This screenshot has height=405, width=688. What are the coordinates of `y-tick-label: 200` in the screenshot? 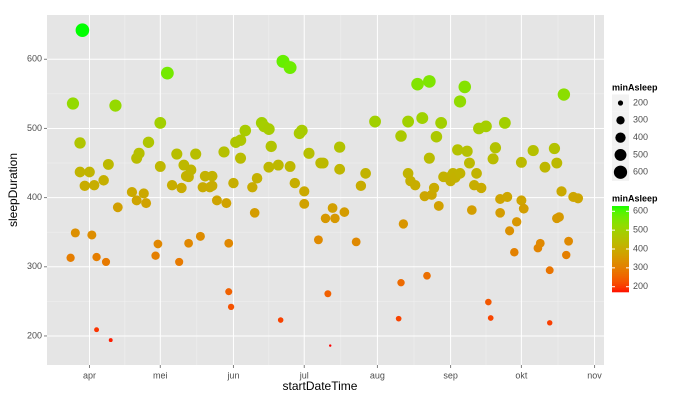 It's located at (34, 335).